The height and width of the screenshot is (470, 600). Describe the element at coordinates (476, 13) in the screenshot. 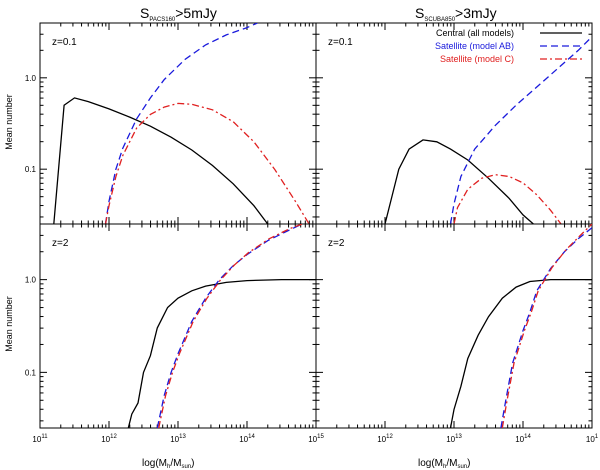

I see `title-right-rest: >3mJy` at that location.